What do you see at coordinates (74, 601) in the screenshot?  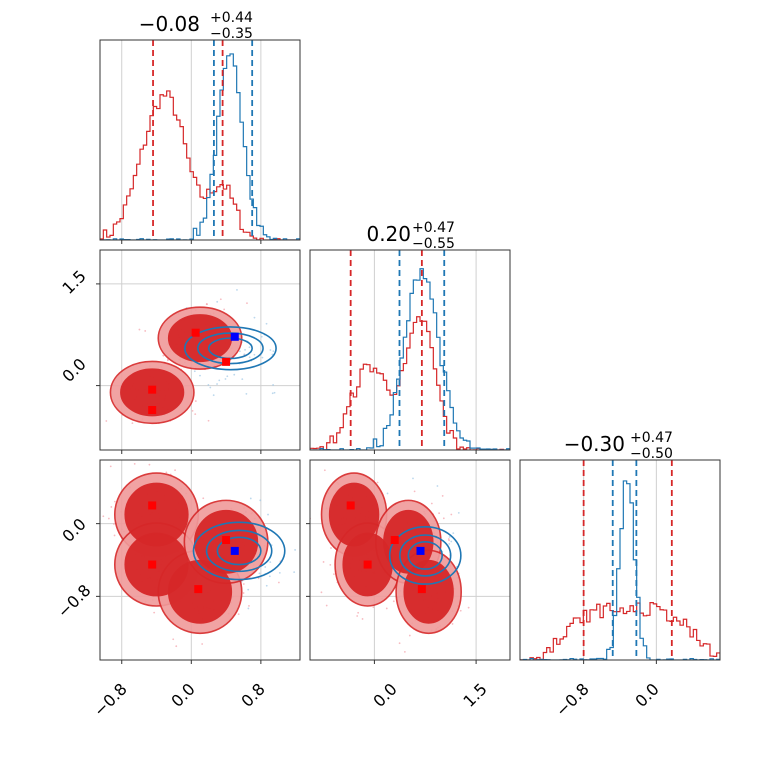 I see `y-tick-row2-0: −0.8` at bounding box center [74, 601].